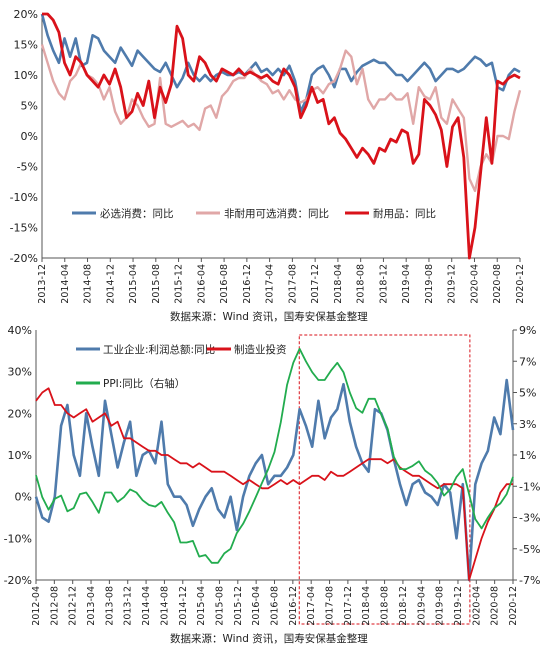  What do you see at coordinates (384, 479) in the screenshot?
I see `highlight-period-box` at bounding box center [384, 479].